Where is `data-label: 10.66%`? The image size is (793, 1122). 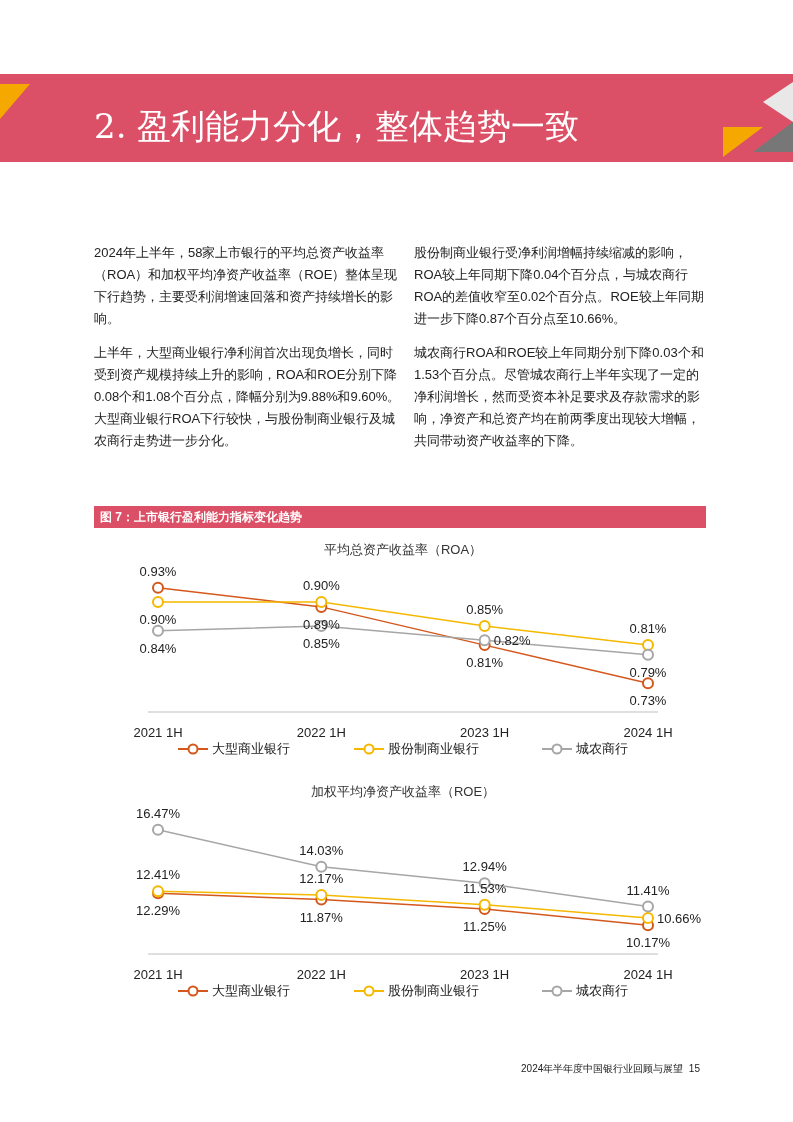
data-label: 10.66% is located at coordinates (679, 918).